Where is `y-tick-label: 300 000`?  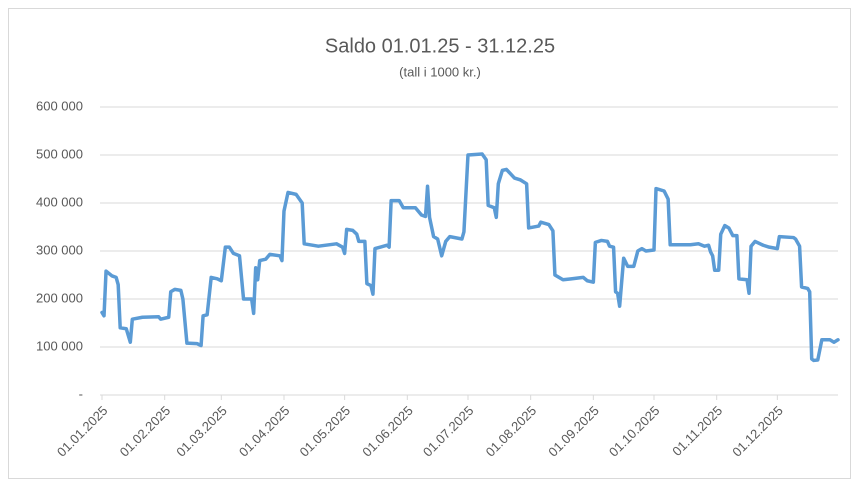
y-tick-label: 300 000 is located at coordinates (59, 249).